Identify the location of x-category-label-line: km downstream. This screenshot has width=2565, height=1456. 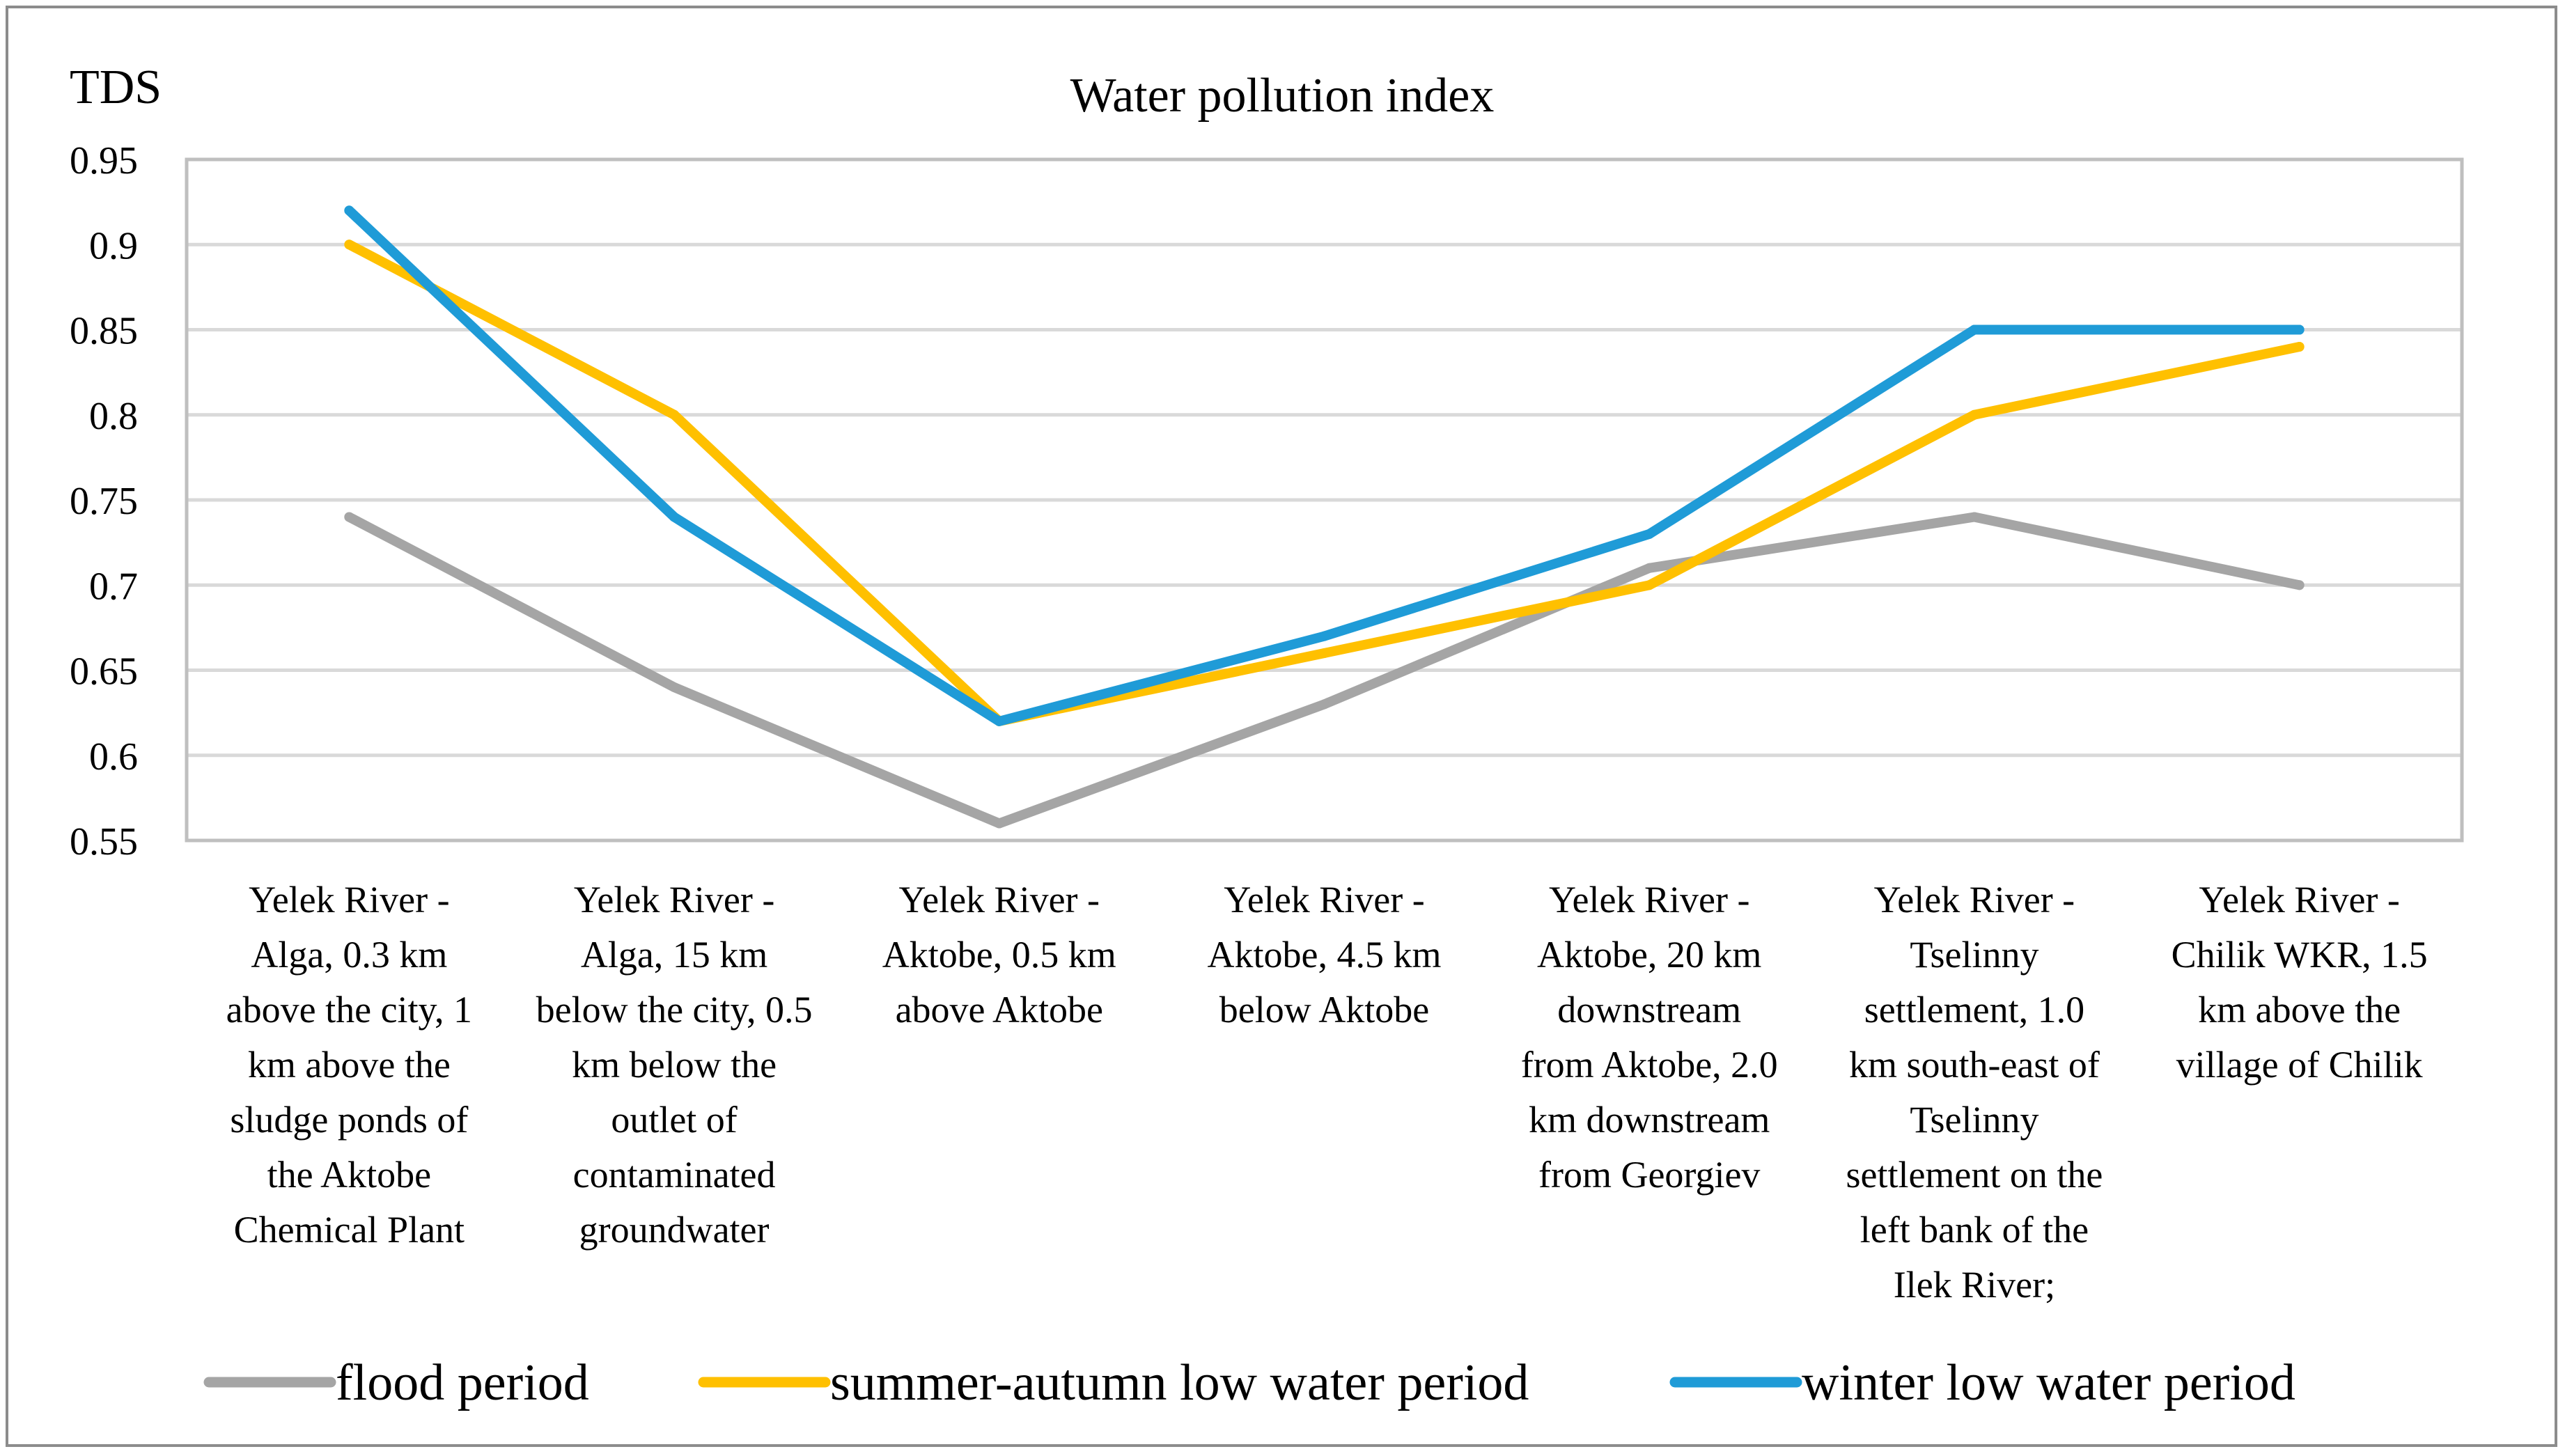
(1649, 1120).